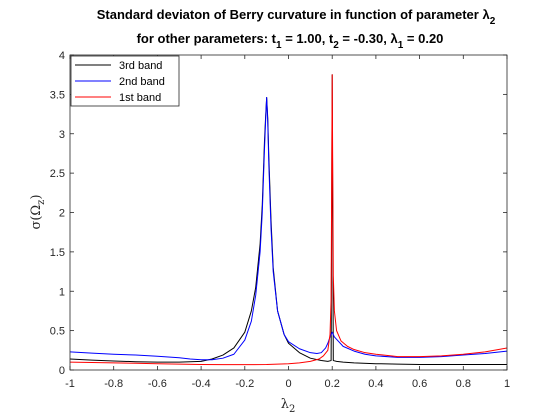  What do you see at coordinates (113, 384) in the screenshot?
I see `x-tick-label: -0.8` at bounding box center [113, 384].